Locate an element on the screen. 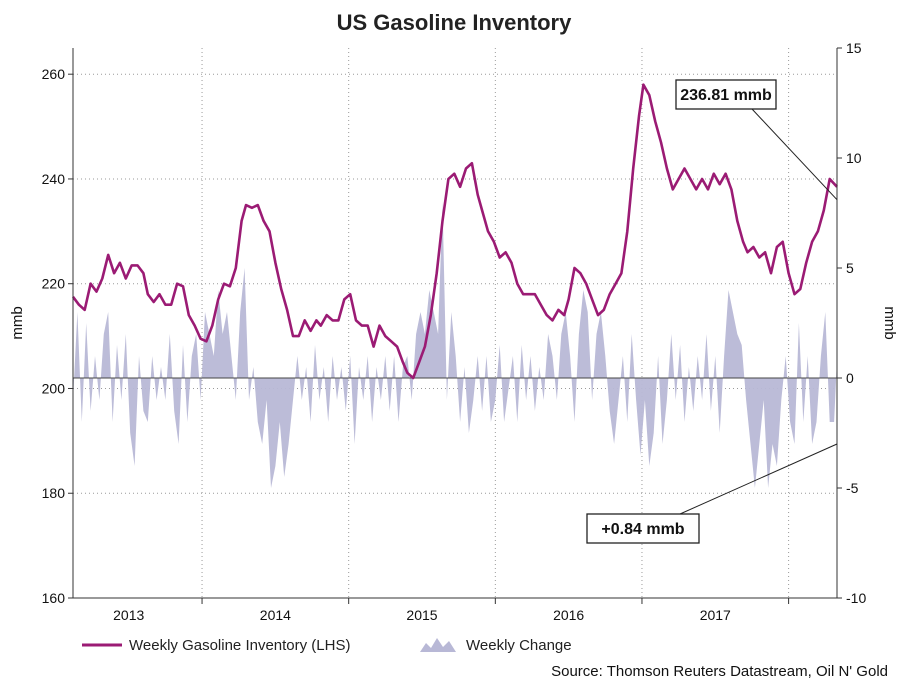 This screenshot has width=909, height=682. x-tick-label: 2015 is located at coordinates (421, 615).